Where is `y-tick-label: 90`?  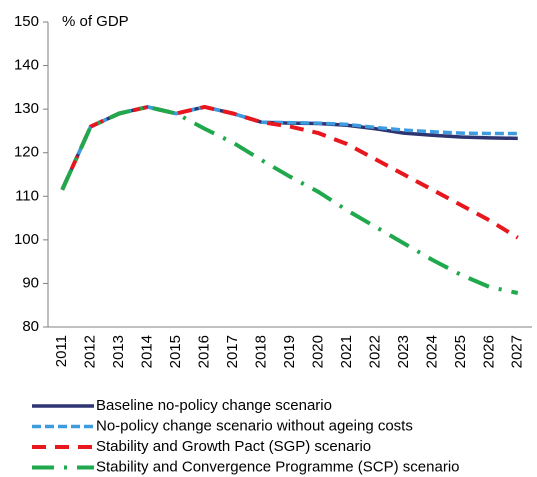
y-tick-label: 90 is located at coordinates (30, 282).